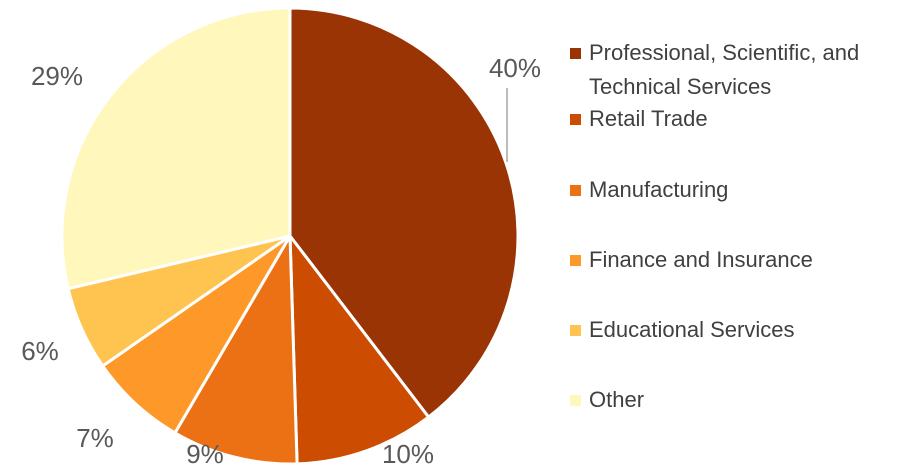 This screenshot has width=922, height=468. I want to click on data-label: 7%, so click(95, 438).